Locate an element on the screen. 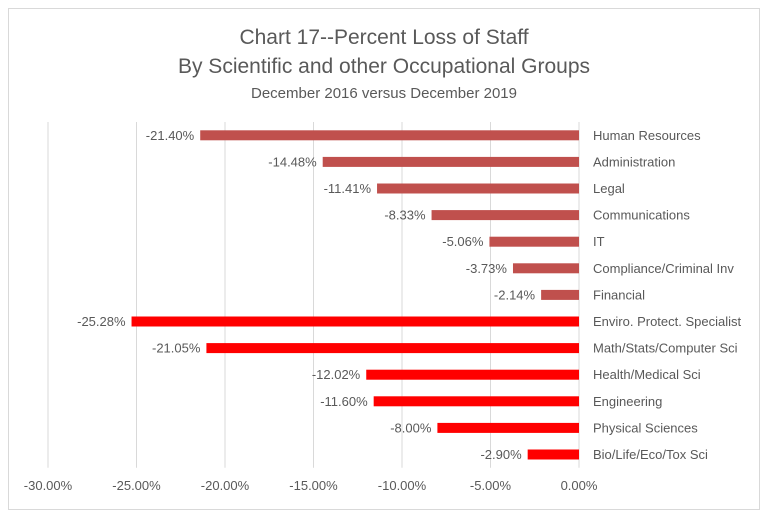 The image size is (768, 518). category-label: Human Resources is located at coordinates (647, 135).